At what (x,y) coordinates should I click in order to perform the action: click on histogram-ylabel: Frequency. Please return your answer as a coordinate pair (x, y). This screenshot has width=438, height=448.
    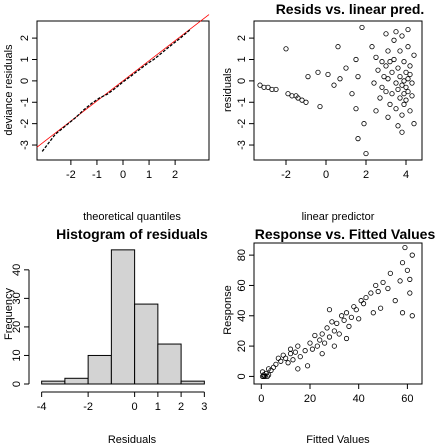
    Looking at the image, I should click on (9, 314).